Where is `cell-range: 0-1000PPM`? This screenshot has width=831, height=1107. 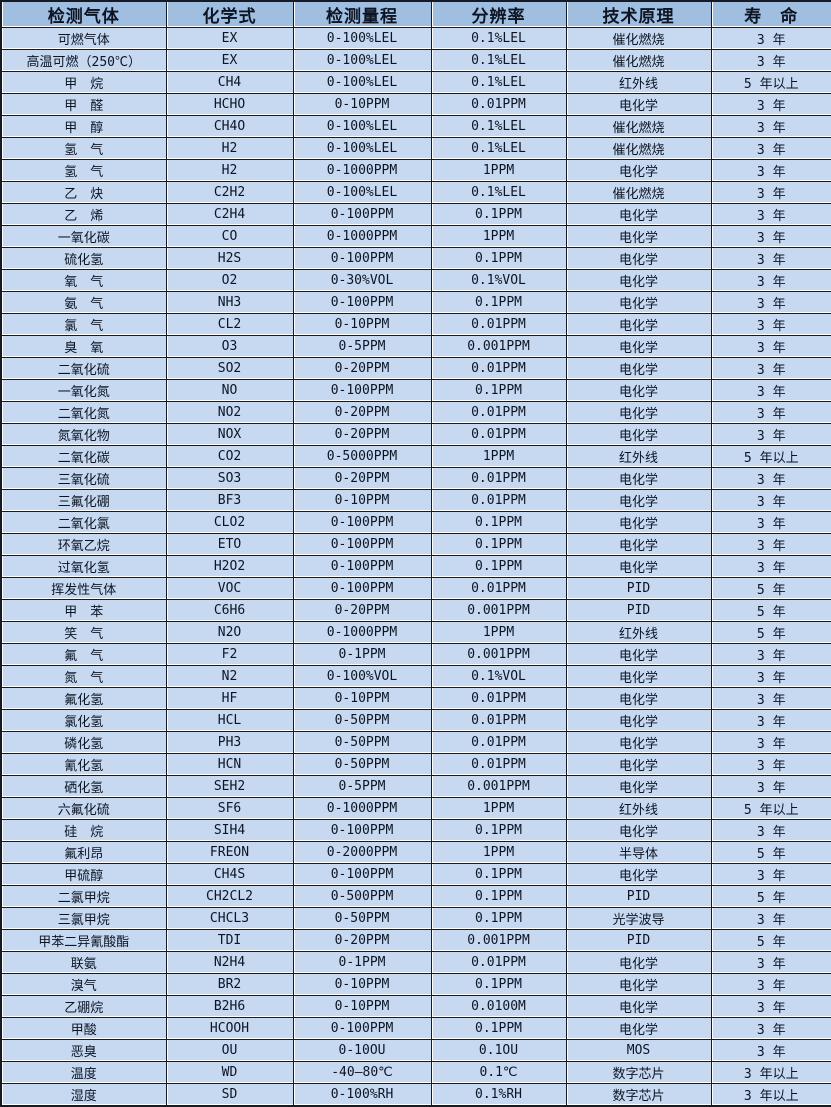 cell-range: 0-1000PPM is located at coordinates (362, 632).